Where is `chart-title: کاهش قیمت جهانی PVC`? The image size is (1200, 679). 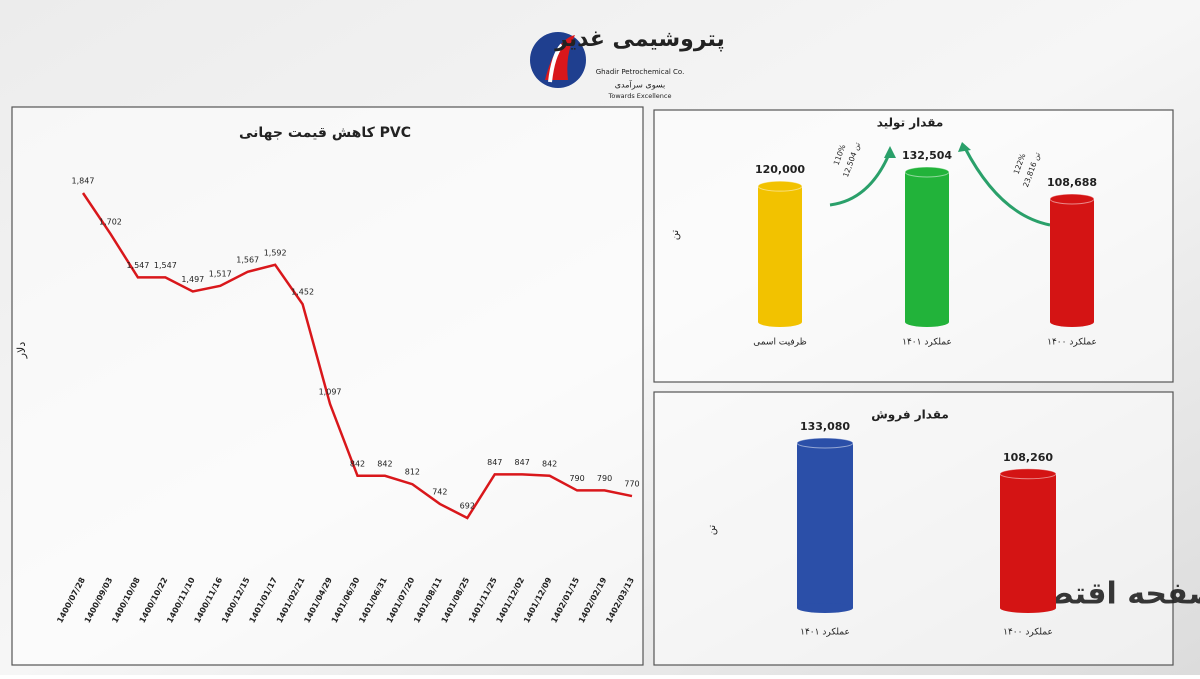
chart-title: کاهش قیمت جهانی PVC is located at coordinates (325, 133).